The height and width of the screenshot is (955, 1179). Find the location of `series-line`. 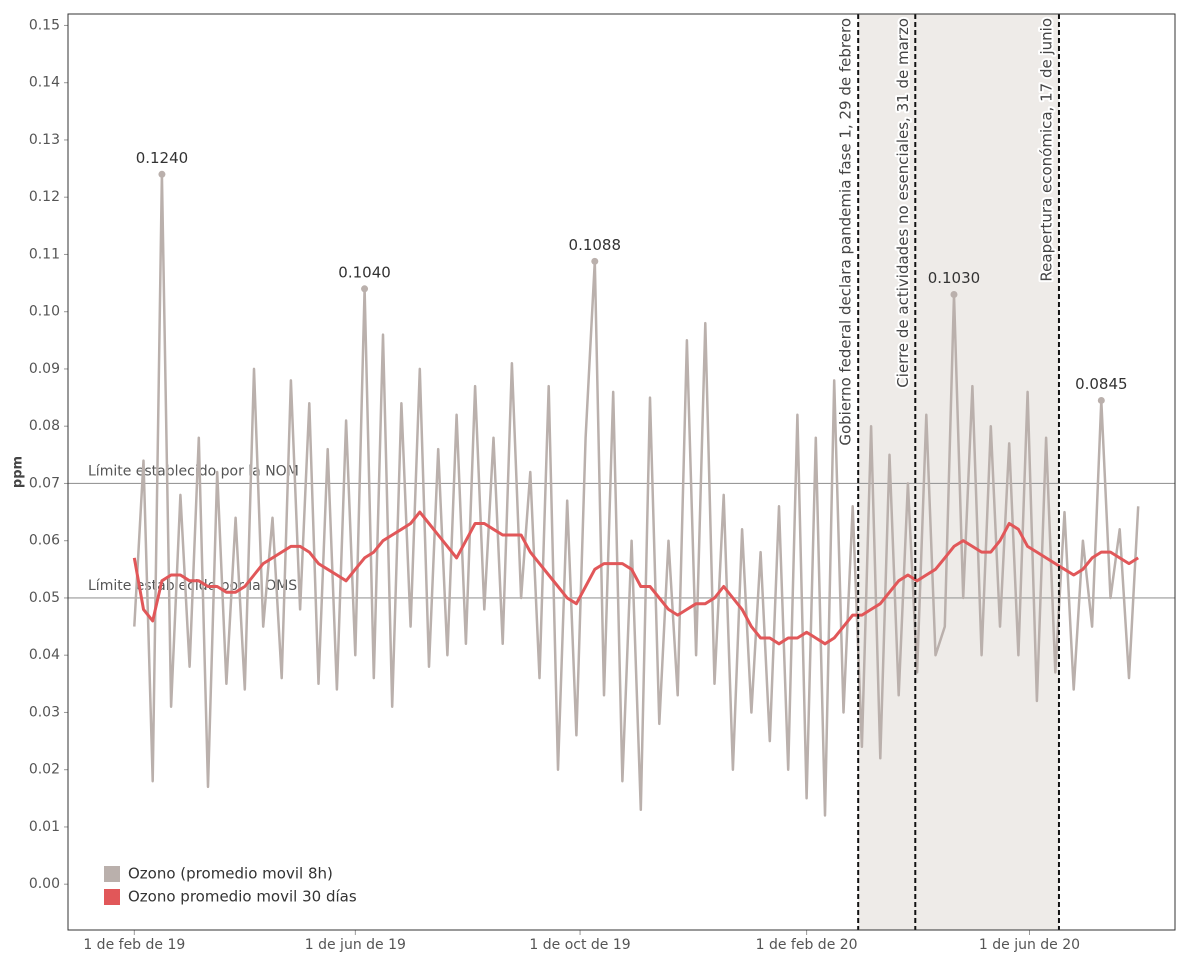

series-line is located at coordinates (635, 578).